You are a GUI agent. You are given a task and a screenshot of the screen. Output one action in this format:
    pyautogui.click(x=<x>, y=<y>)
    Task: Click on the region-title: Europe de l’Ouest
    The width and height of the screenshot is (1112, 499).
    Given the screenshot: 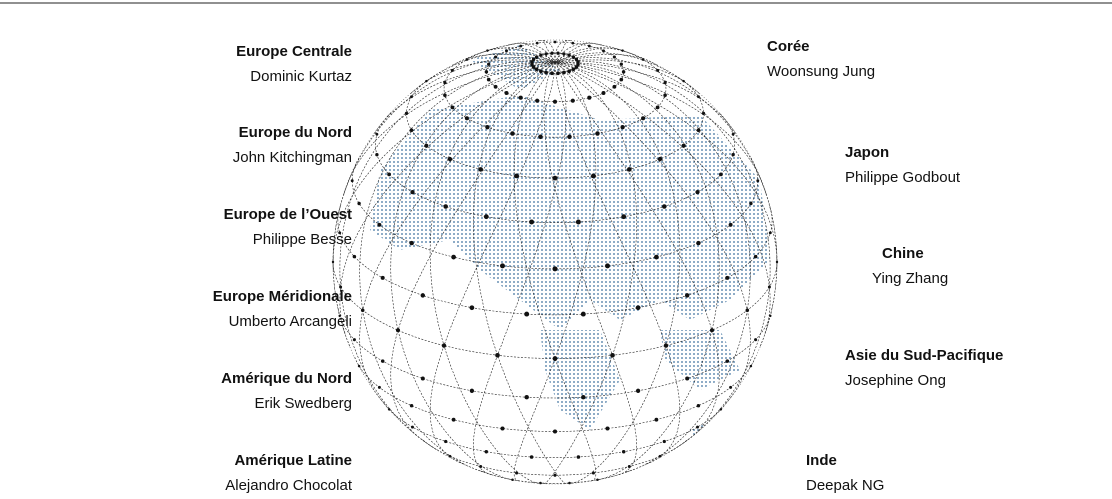 What is the action you would take?
    pyautogui.click(x=288, y=214)
    